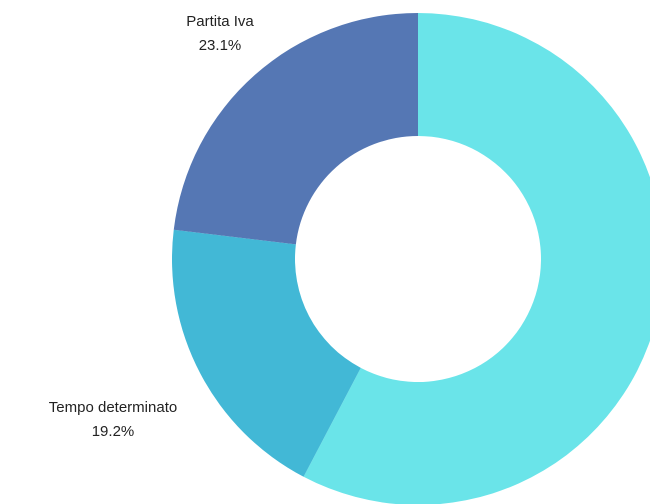  What do you see at coordinates (220, 21) in the screenshot?
I see `slice-label: Partita Iva` at bounding box center [220, 21].